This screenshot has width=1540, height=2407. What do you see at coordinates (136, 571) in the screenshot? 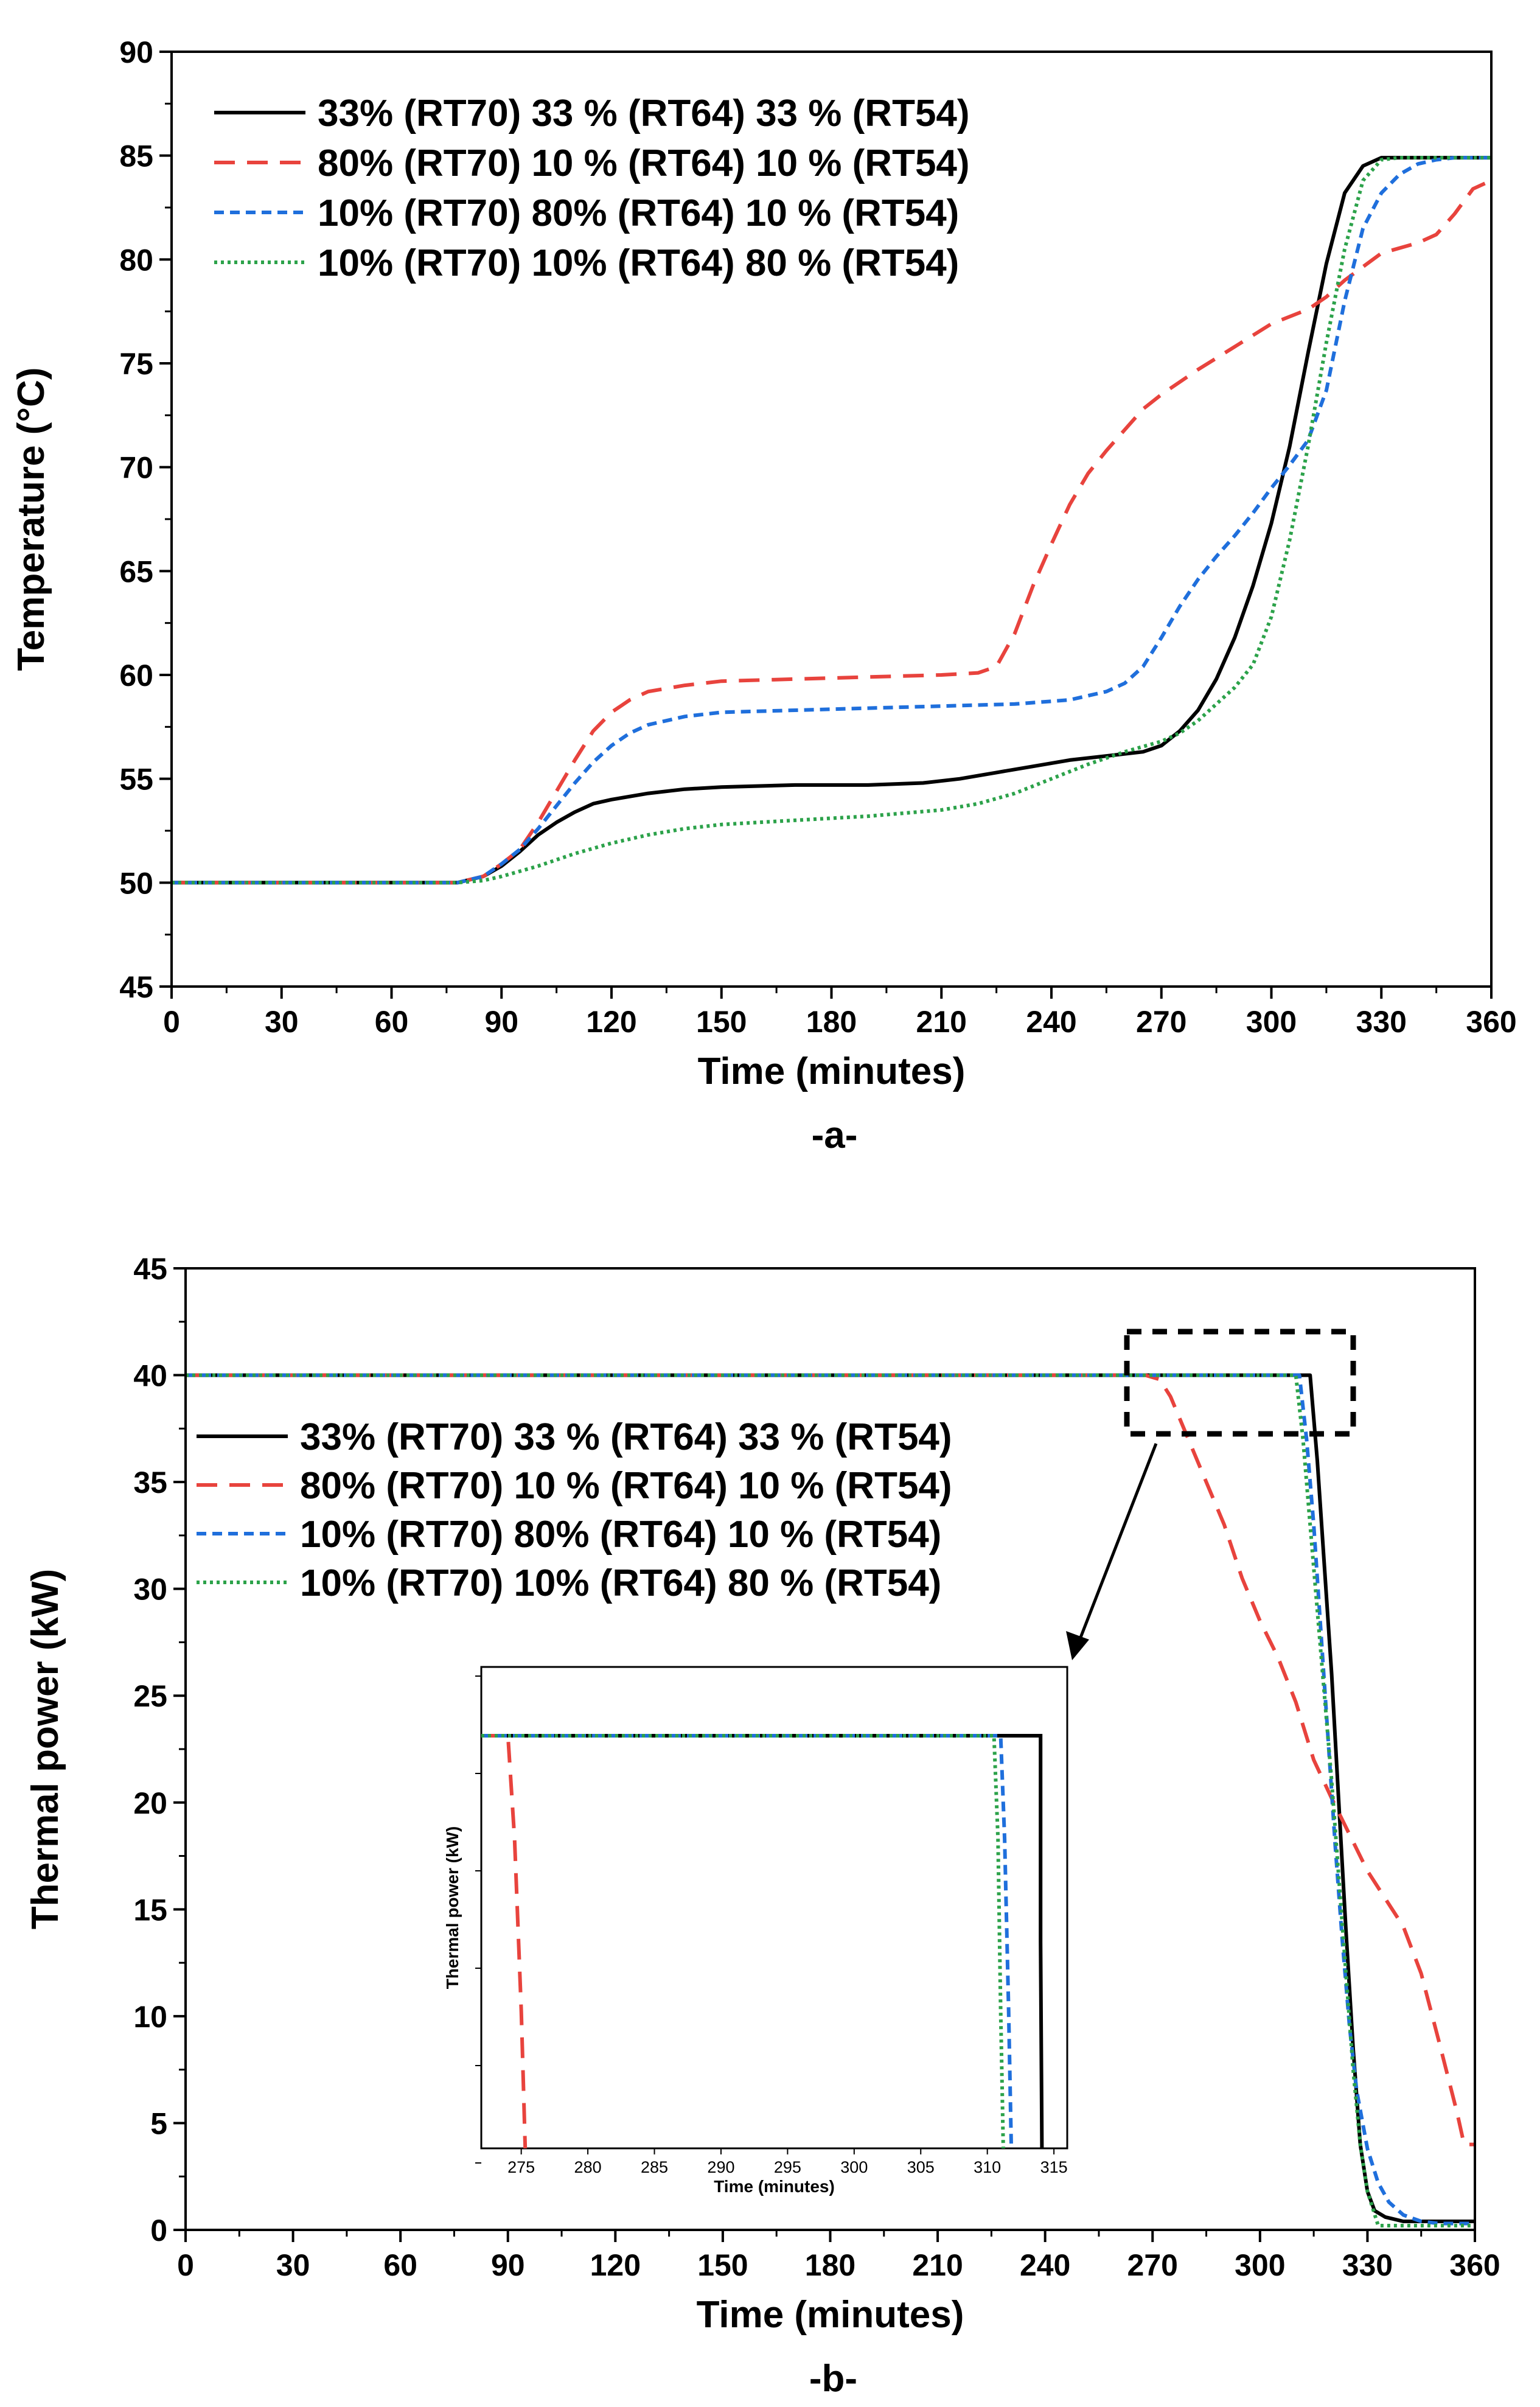
I see `y-tick-label: 65` at bounding box center [136, 571].